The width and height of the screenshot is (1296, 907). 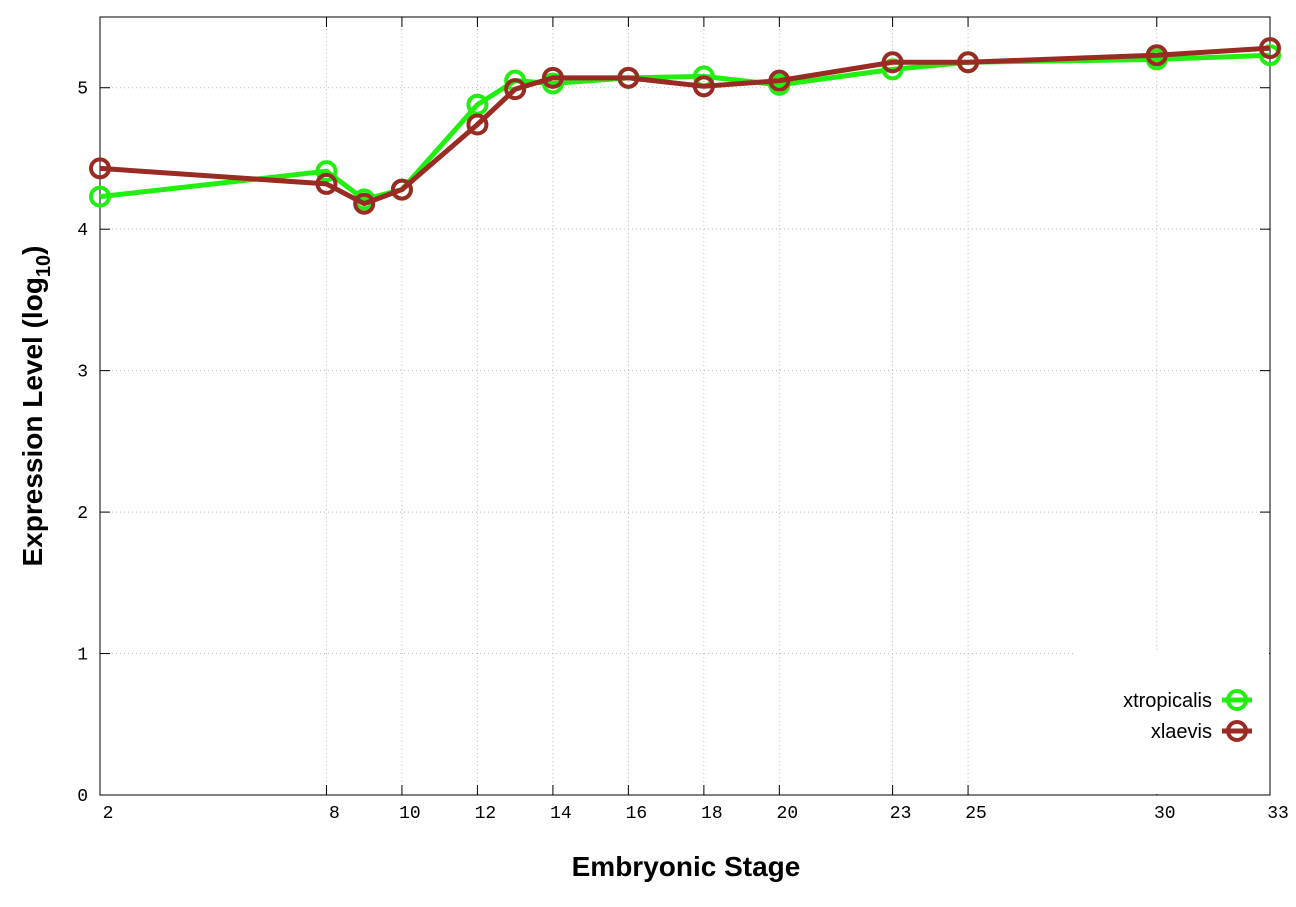 What do you see at coordinates (901, 814) in the screenshot?
I see `x-tick-label: 23` at bounding box center [901, 814].